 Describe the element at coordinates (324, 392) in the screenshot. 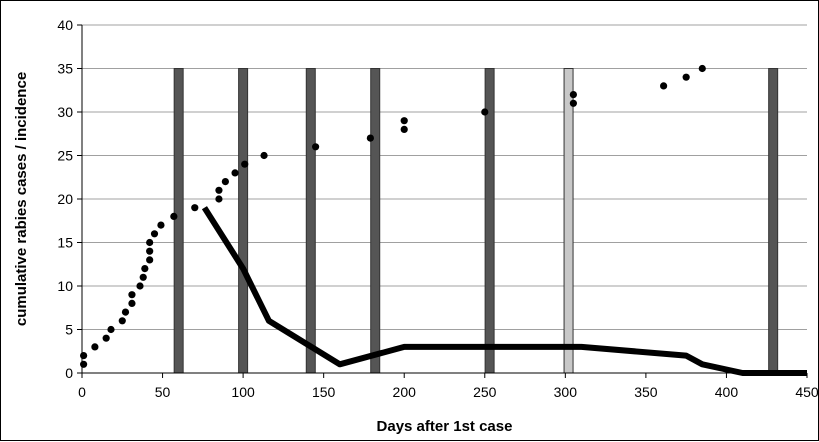

I see `x-tick-label: 150` at that location.